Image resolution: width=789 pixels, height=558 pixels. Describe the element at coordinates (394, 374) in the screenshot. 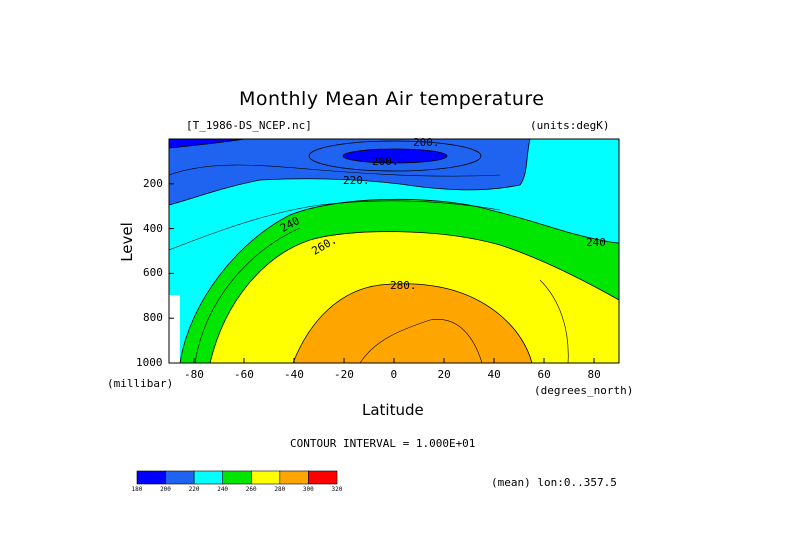

I see `x-tick-label: 0` at that location.